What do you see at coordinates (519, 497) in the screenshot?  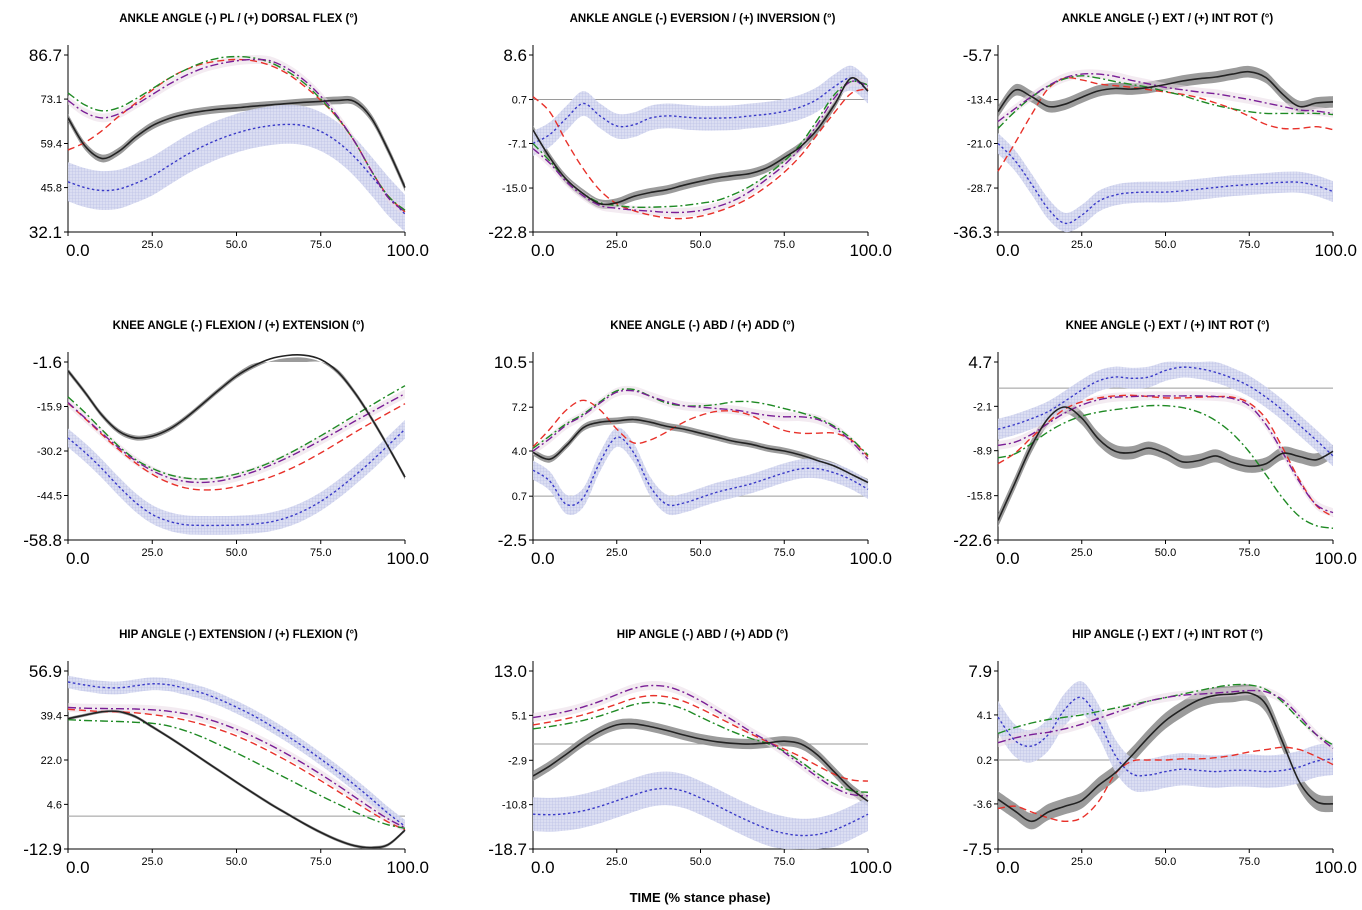 I see `y-tick-label: 0.7` at bounding box center [519, 497].